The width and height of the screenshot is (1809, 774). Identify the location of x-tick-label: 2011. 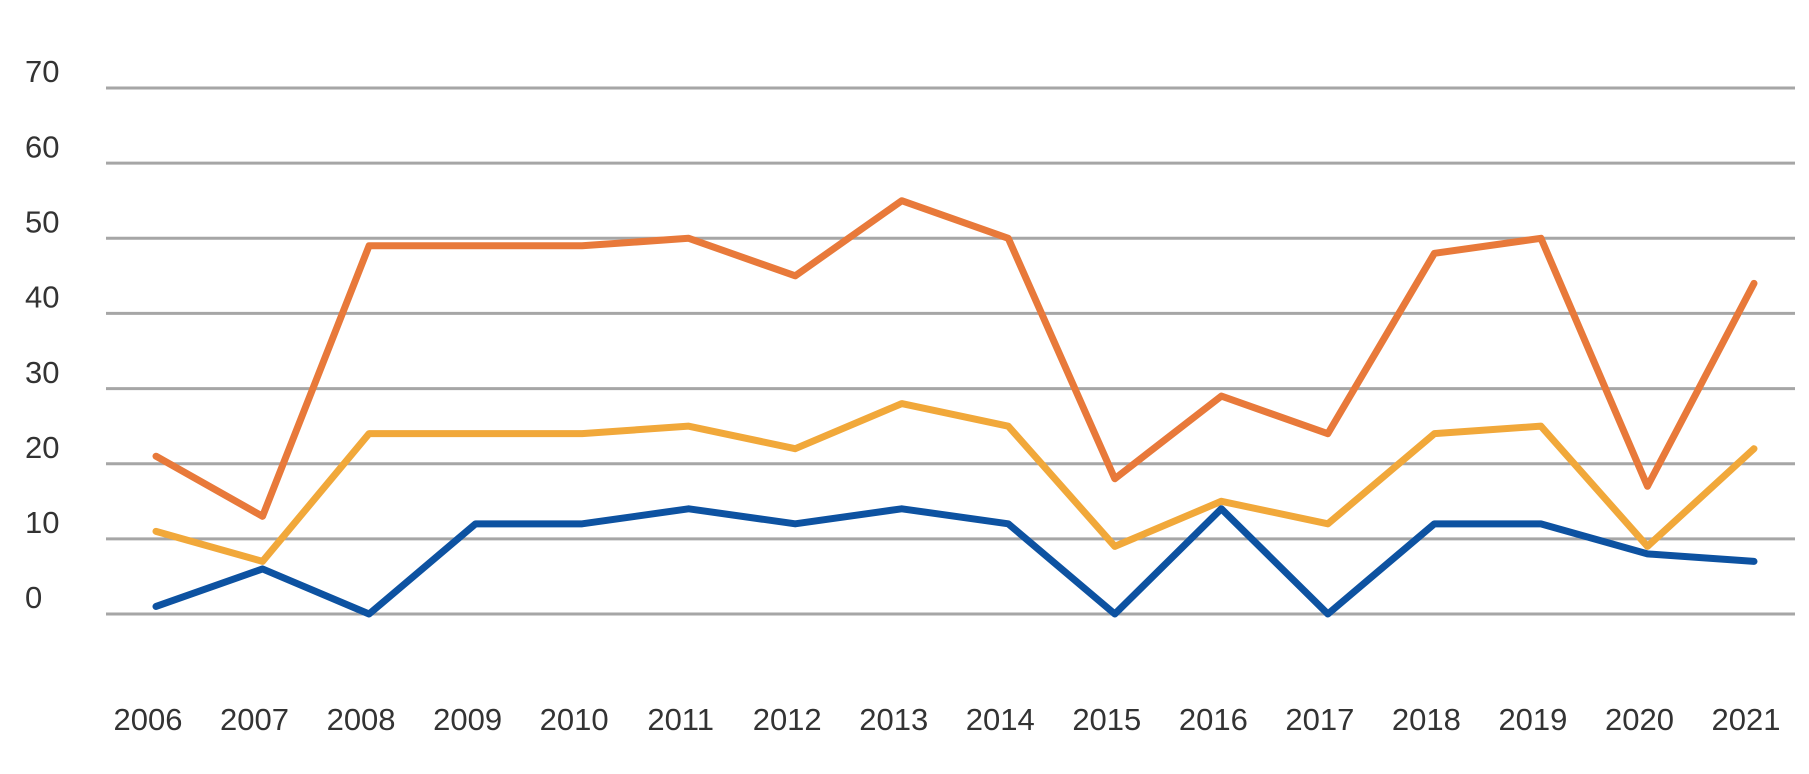
(680, 719).